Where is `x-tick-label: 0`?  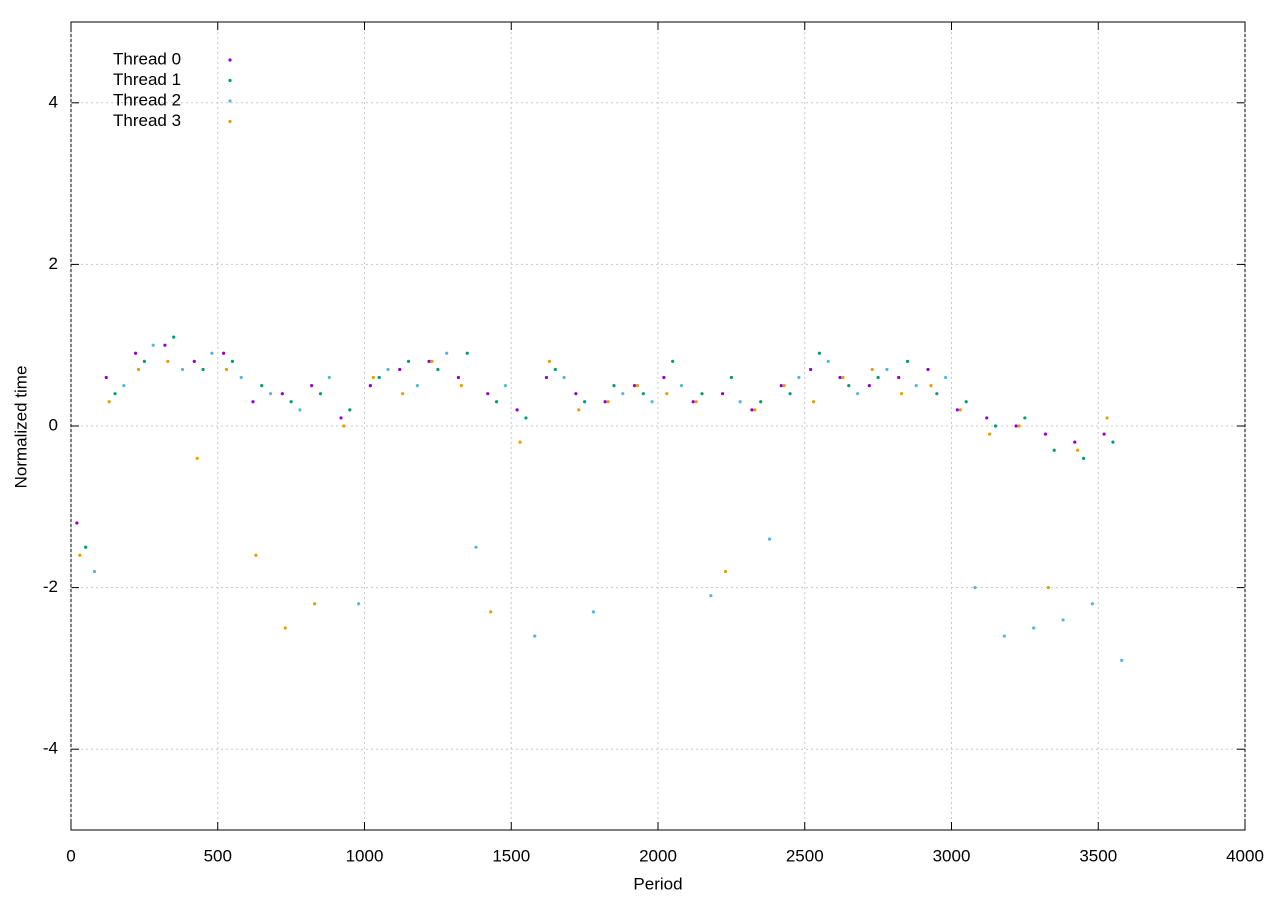
x-tick-label: 0 is located at coordinates (70, 855).